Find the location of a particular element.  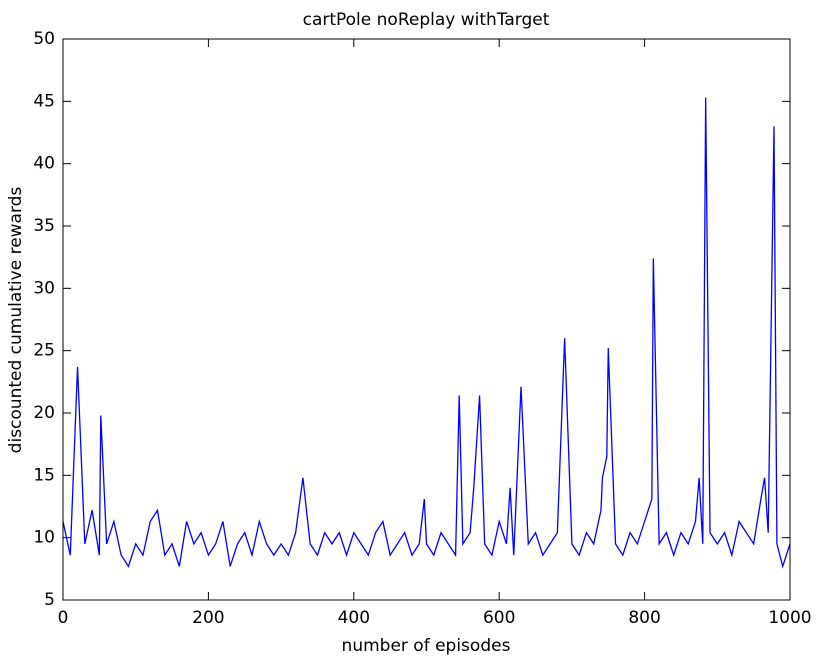

y-tick-label: 35 is located at coordinates (44, 226).